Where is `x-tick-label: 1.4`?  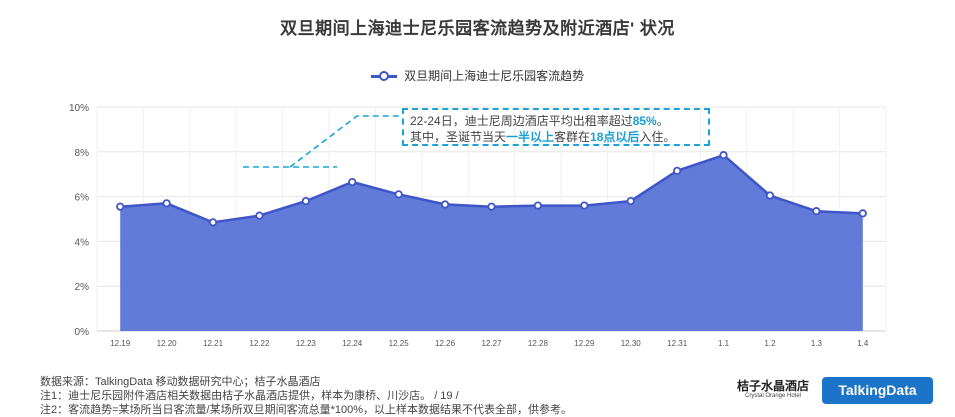
x-tick-label: 1.4 is located at coordinates (863, 343).